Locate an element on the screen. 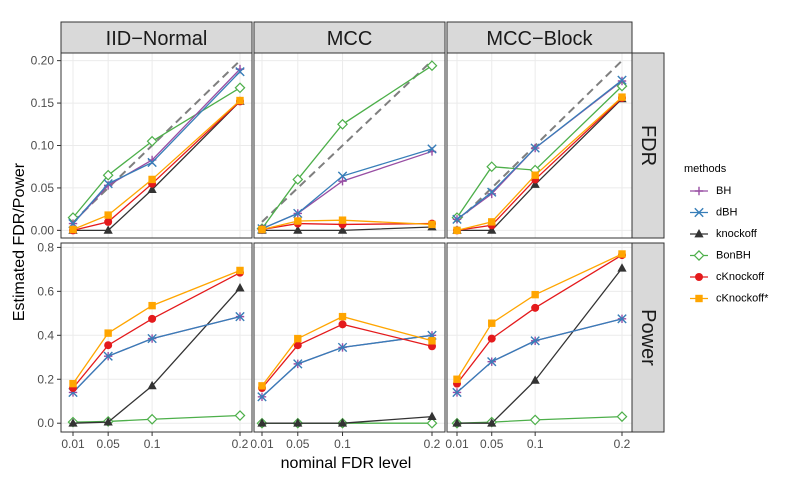 Image resolution: width=789 pixels, height=493 pixels. x-axis-mcc: 0.01 0.05 0.1 0.2 is located at coordinates (345, 441).